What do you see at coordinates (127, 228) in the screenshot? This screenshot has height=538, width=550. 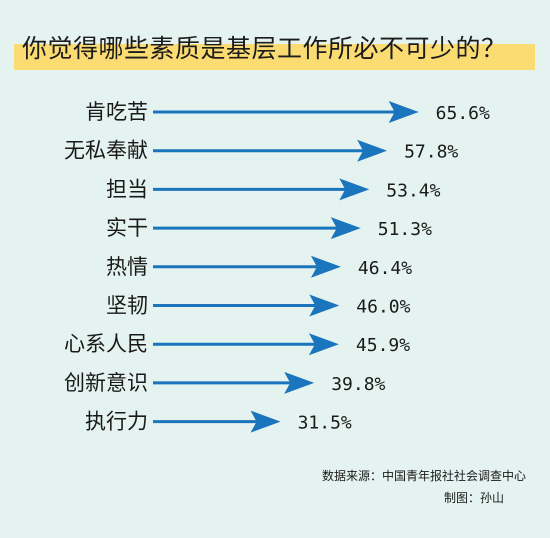 I see `category-label: 实干` at bounding box center [127, 228].